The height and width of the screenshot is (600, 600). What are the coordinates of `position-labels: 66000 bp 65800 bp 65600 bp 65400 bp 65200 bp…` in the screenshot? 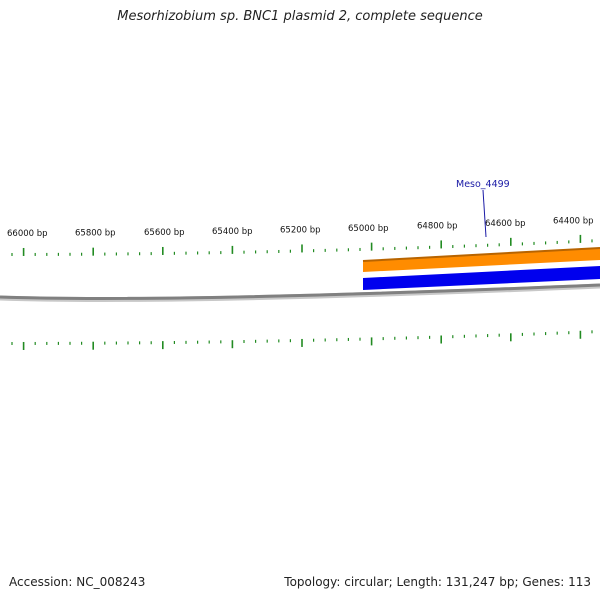 It's located at (300, 227).